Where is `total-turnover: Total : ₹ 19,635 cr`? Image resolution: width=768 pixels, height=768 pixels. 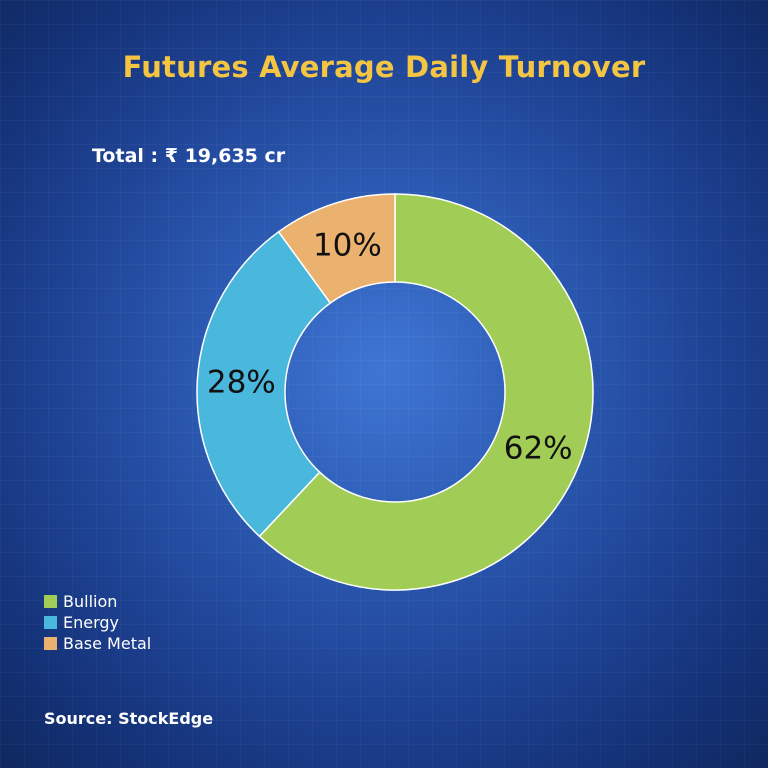 total-turnover: Total : ₹ 19,635 cr is located at coordinates (189, 156).